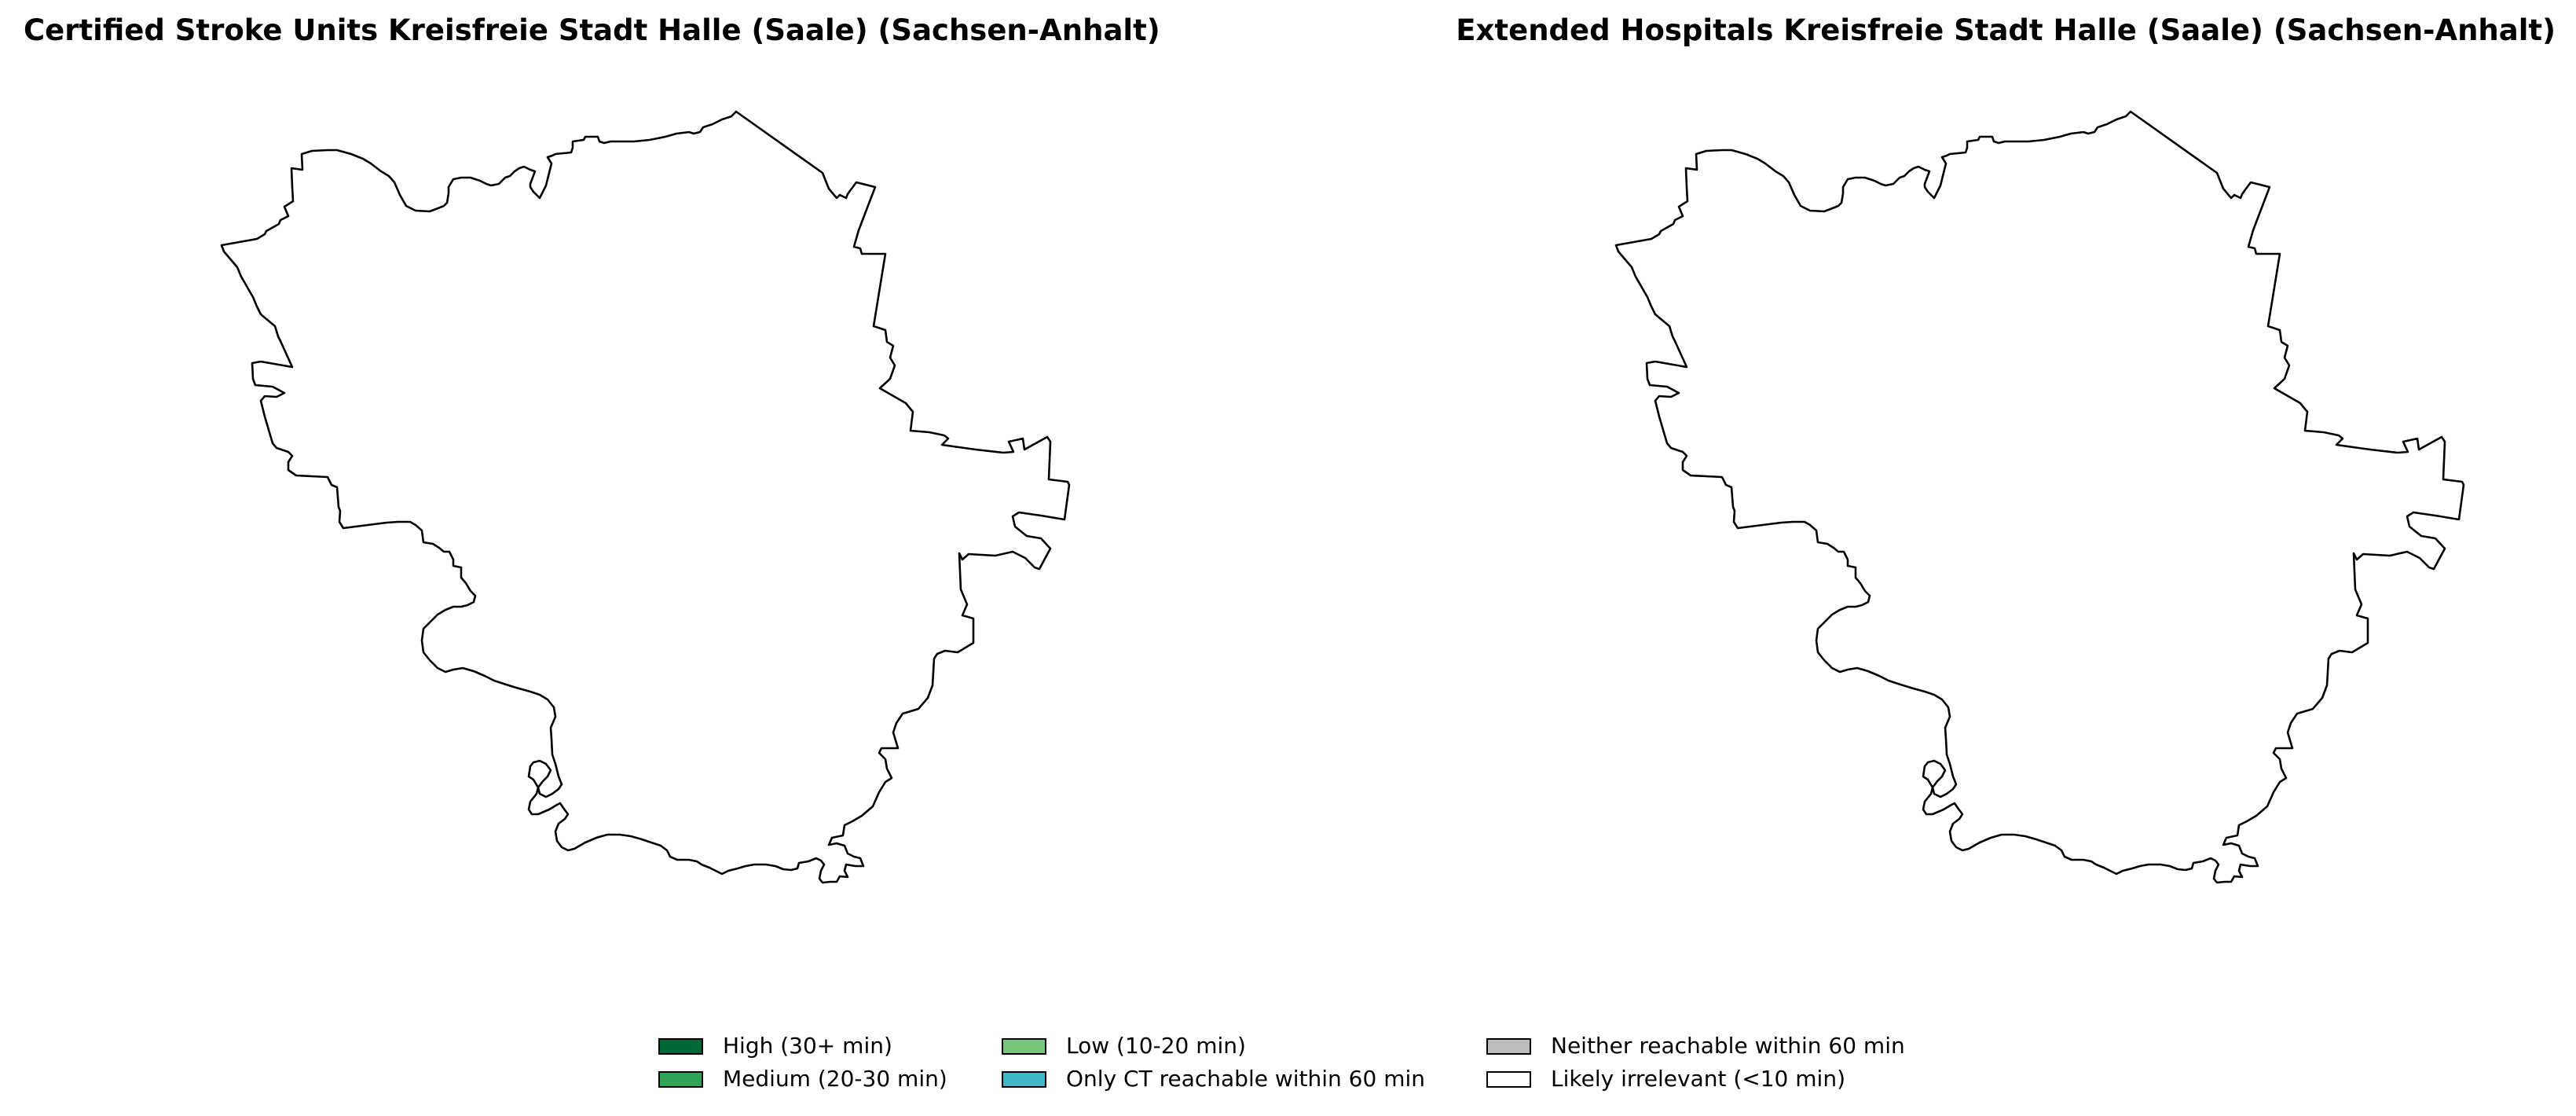  I want to click on legend-item-neither: Neither reachable within 60 min, so click(1695, 1046).